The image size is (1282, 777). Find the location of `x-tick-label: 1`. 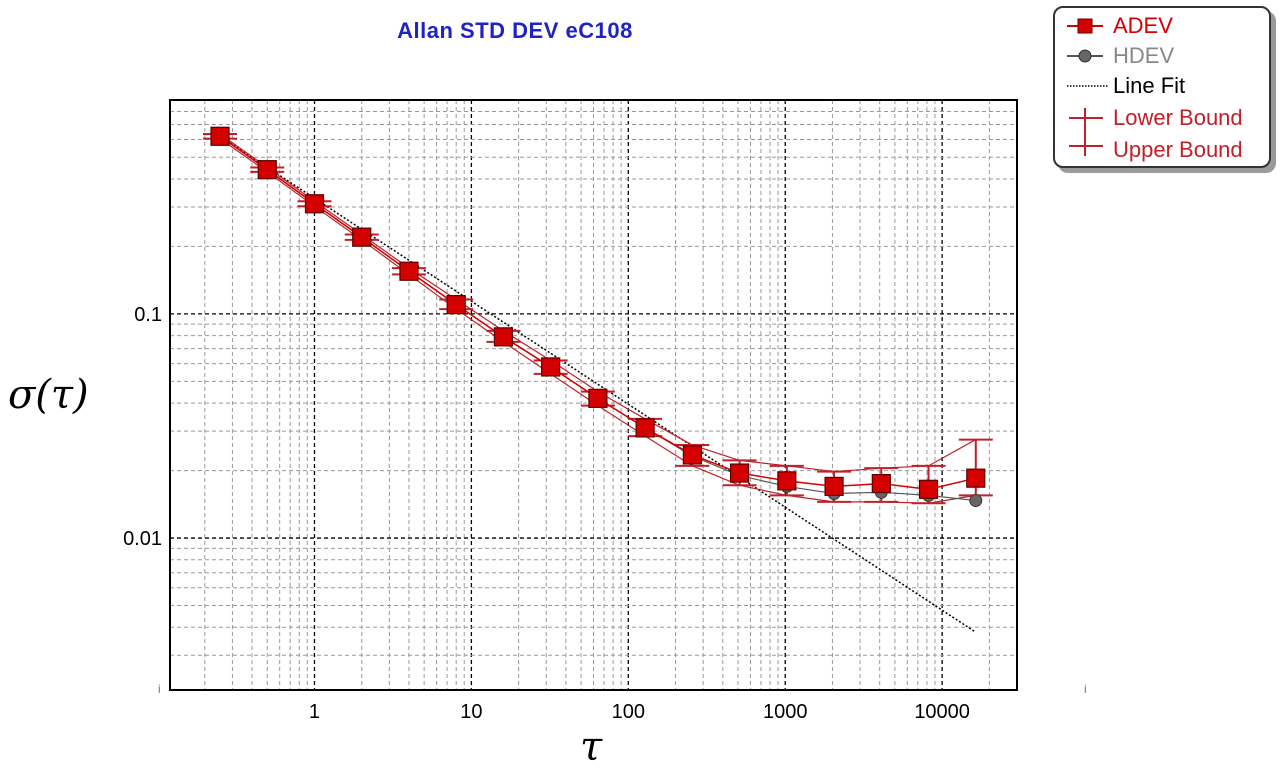

x-tick-label: 1 is located at coordinates (314, 712).